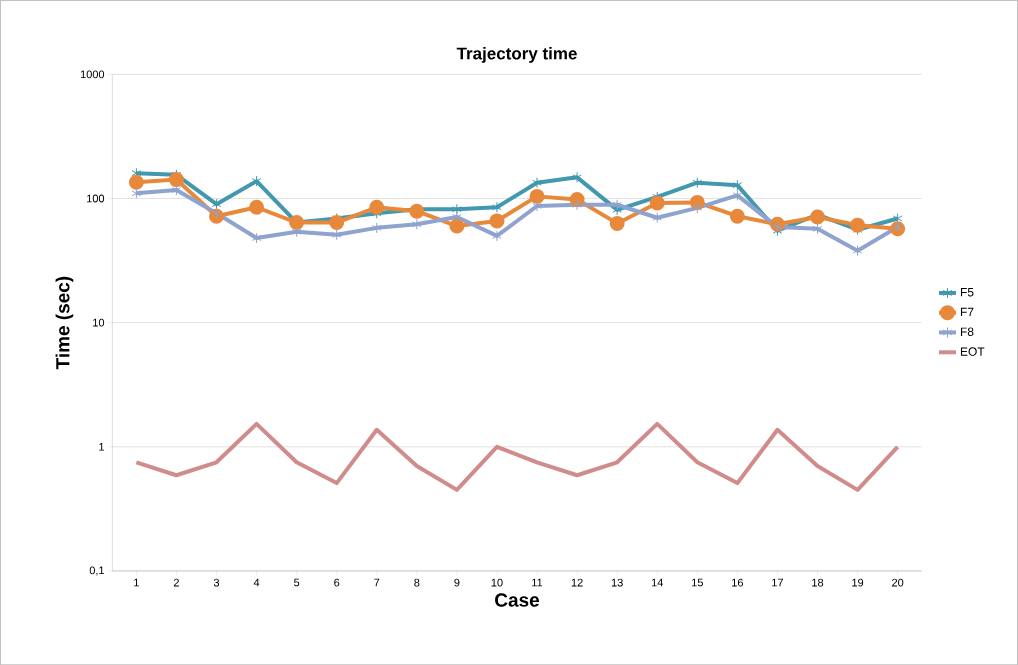 This screenshot has height=665, width=1018. Describe the element at coordinates (967, 331) in the screenshot. I see `legend-label: F8` at that location.